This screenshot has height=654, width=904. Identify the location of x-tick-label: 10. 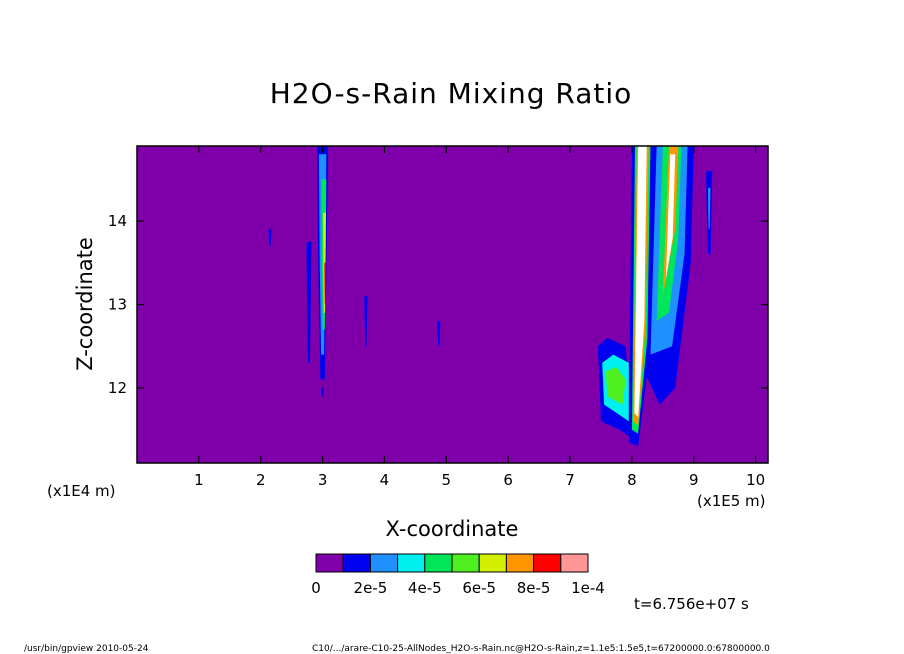
(755, 480).